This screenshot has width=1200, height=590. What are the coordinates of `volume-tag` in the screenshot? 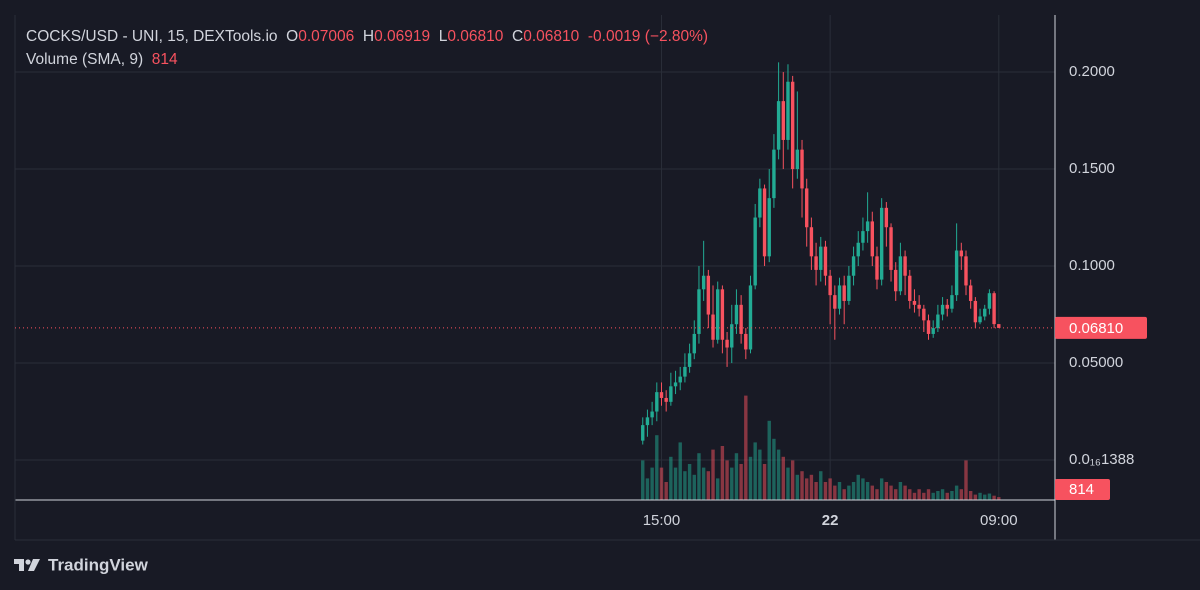 It's located at (1082, 489).